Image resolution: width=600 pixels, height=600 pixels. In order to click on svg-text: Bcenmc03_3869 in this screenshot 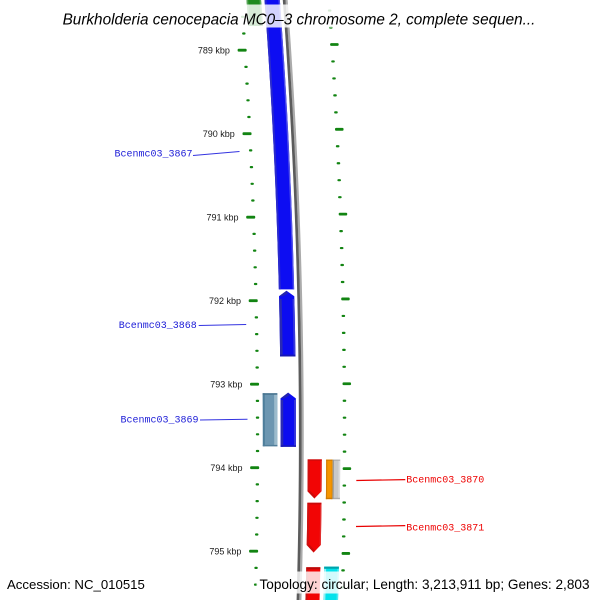, I will do `click(160, 420)`.